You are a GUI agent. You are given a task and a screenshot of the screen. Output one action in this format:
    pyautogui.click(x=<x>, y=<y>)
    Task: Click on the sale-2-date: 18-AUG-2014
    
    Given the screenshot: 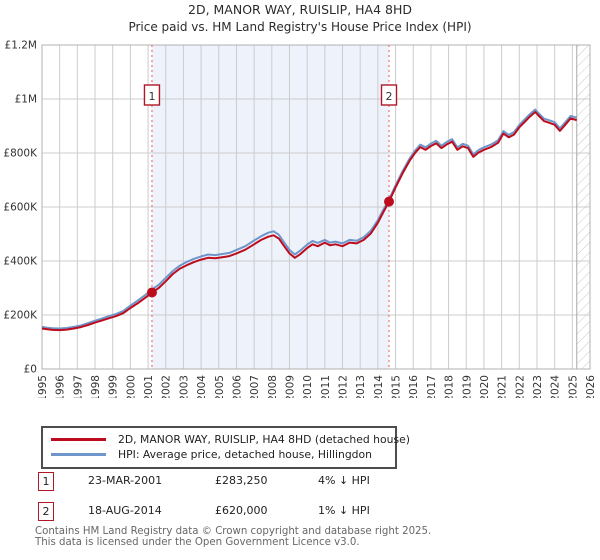 What is the action you would take?
    pyautogui.click(x=125, y=510)
    